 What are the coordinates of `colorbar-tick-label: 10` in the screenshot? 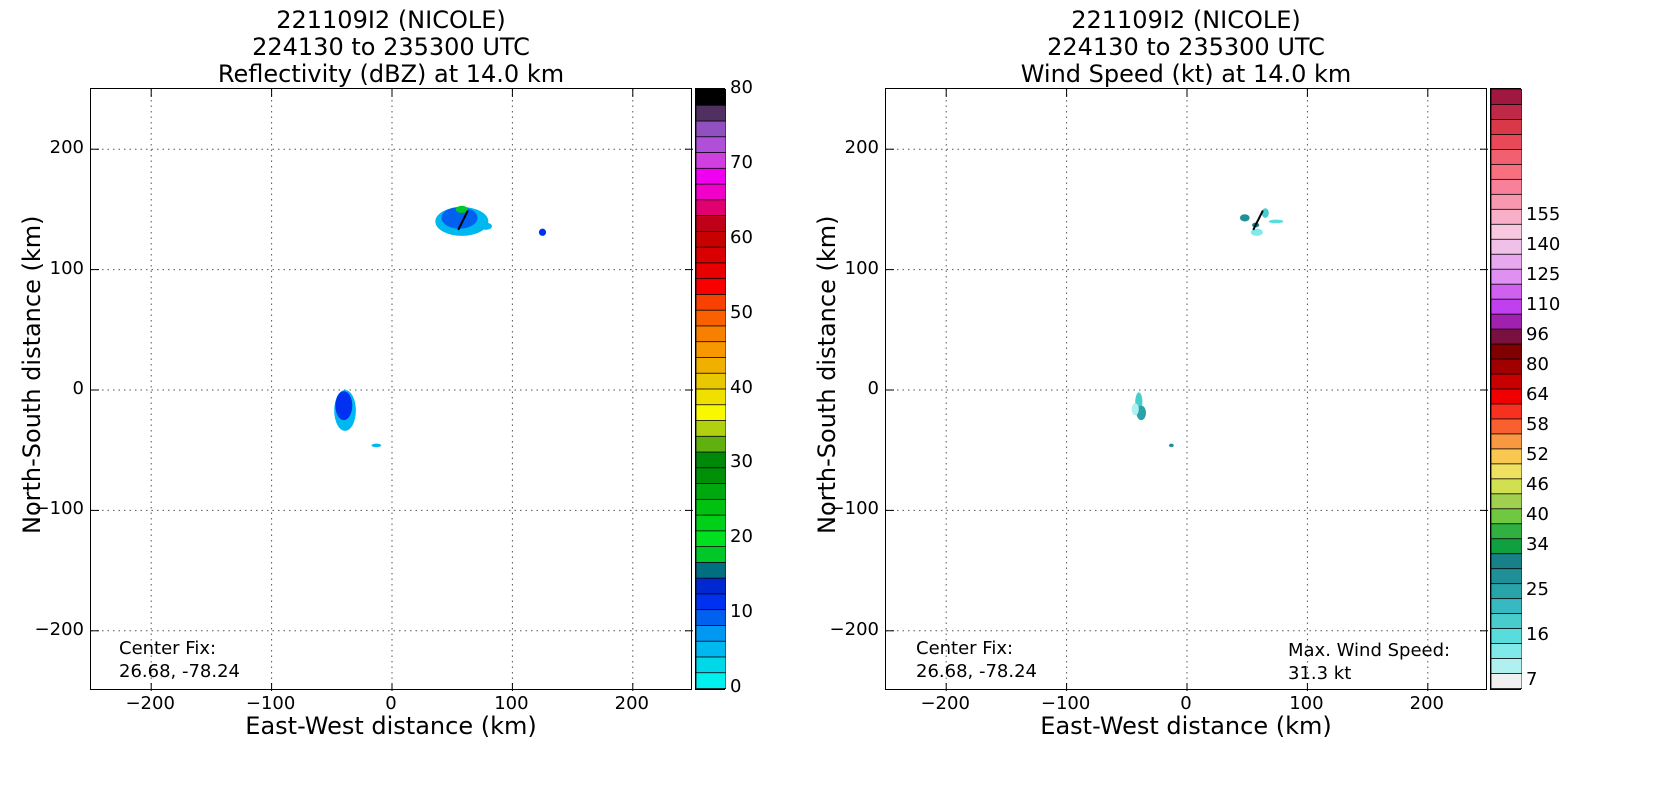 It's located at (741, 612).